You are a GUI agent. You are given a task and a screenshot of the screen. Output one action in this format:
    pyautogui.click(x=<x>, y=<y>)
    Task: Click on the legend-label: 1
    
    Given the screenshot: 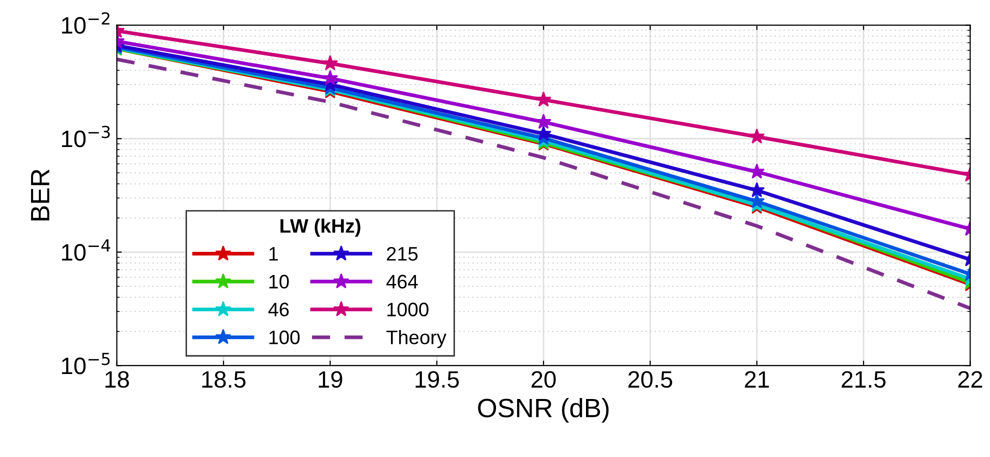 What is the action you would take?
    pyautogui.click(x=273, y=254)
    